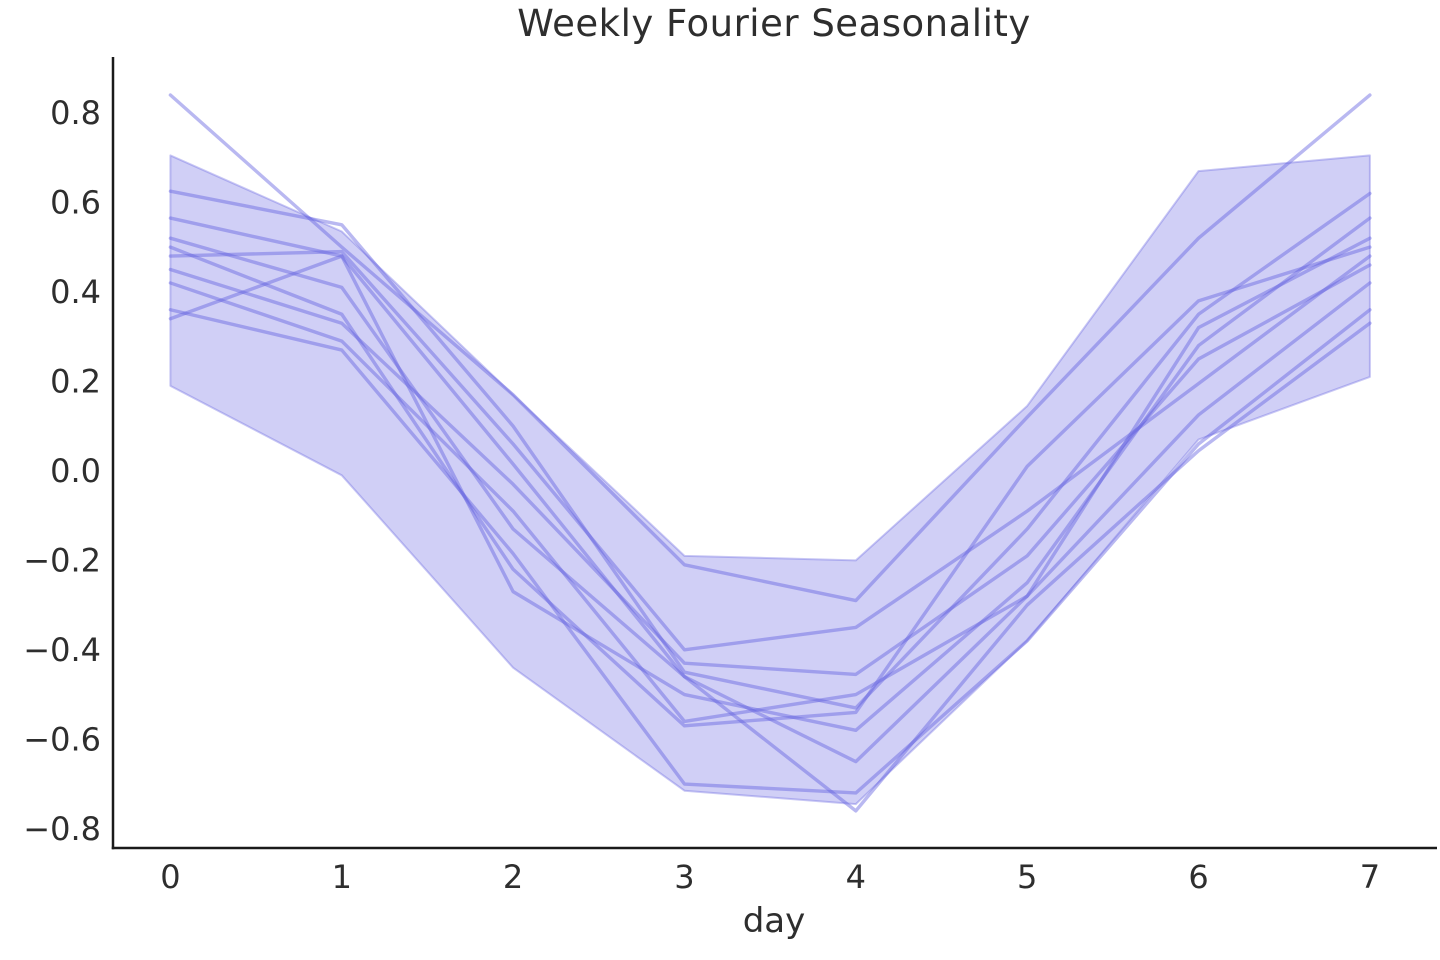 The image size is (1440, 960). Describe the element at coordinates (1370, 877) in the screenshot. I see `x-tick-label: 7` at that location.